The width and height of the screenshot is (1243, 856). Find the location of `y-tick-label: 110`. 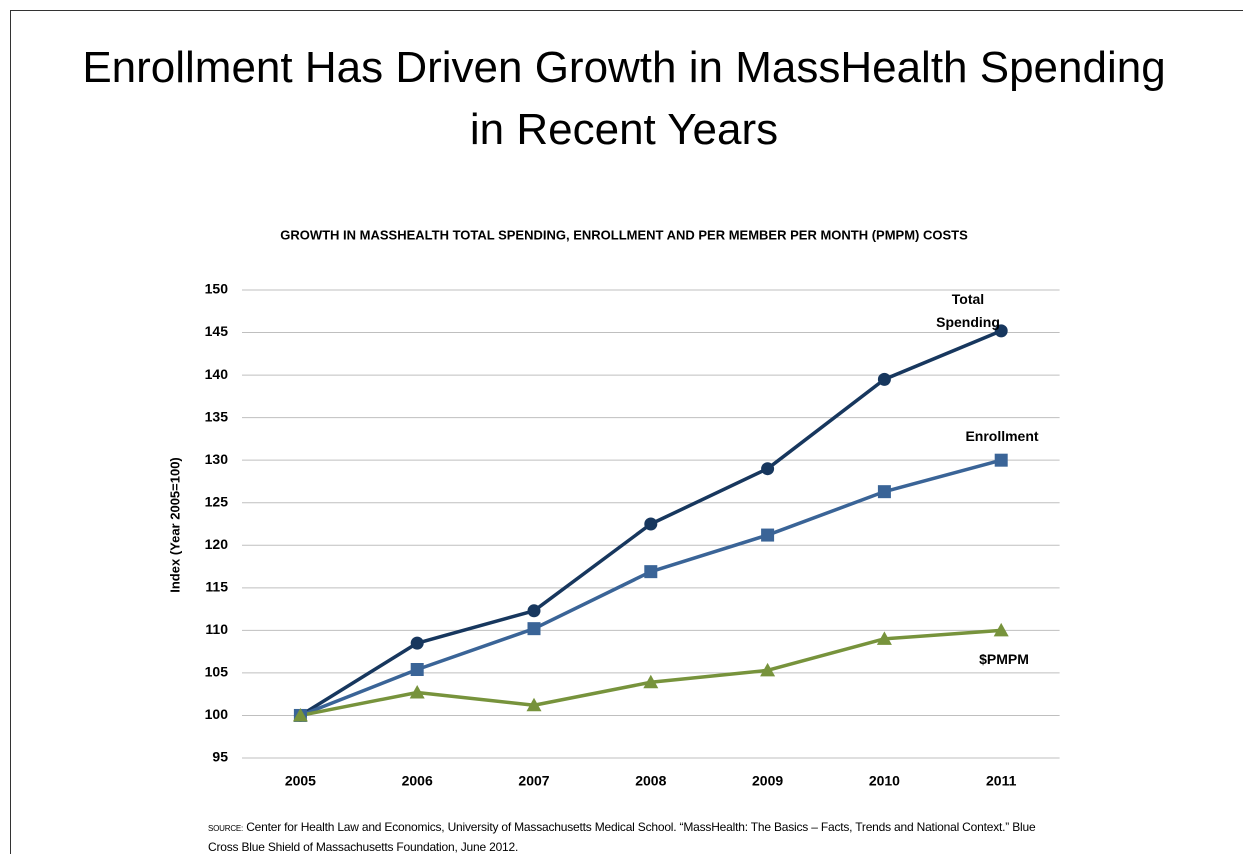

y-tick-label: 110 is located at coordinates (216, 629).